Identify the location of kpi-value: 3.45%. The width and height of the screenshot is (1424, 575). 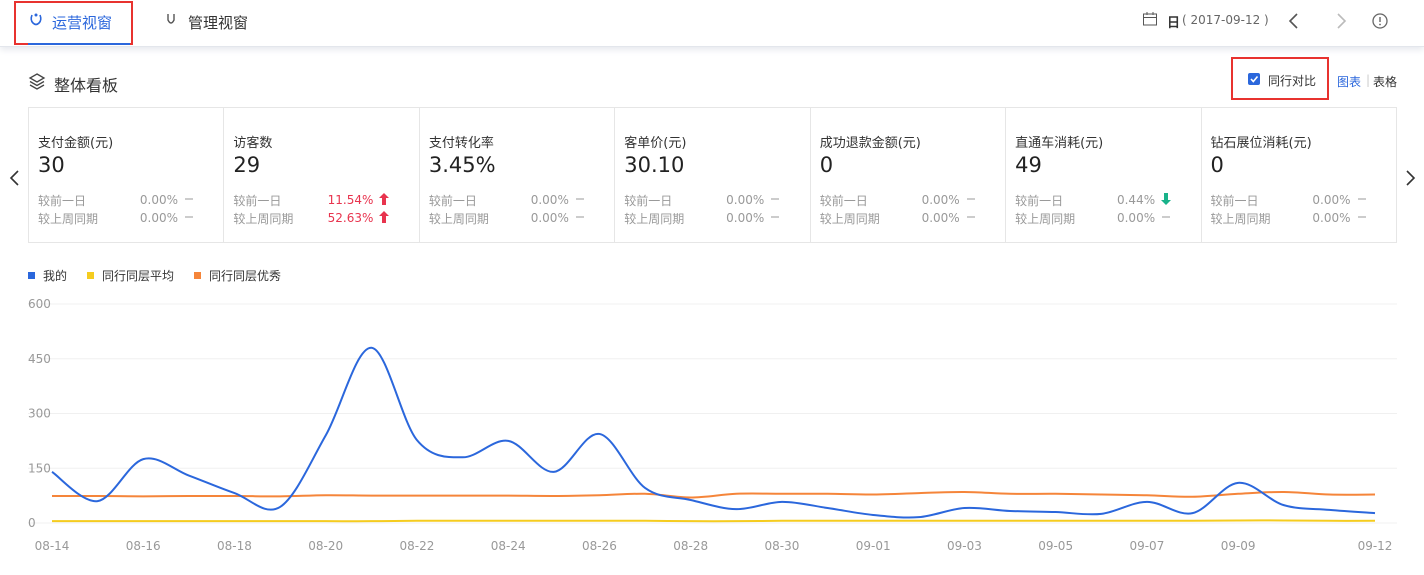
(462, 165).